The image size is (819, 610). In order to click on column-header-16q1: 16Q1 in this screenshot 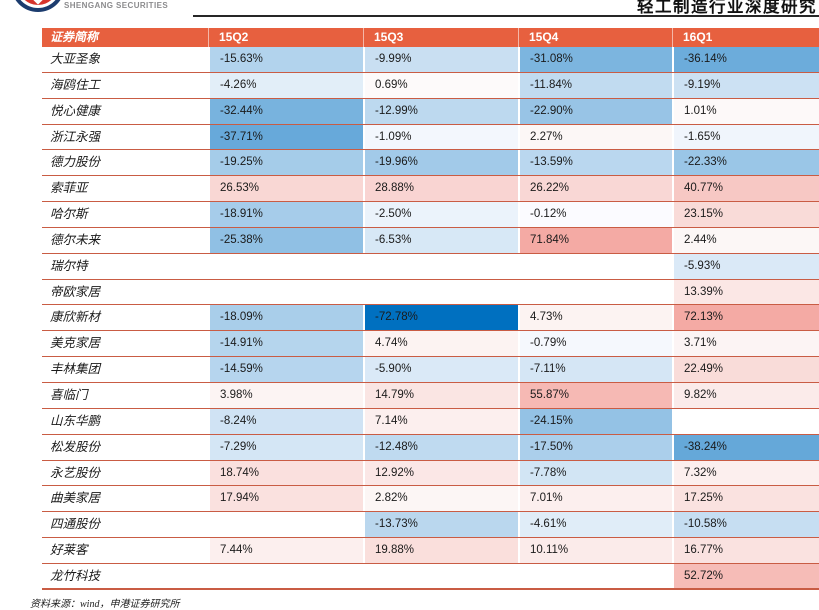, I will do `click(745, 37)`.